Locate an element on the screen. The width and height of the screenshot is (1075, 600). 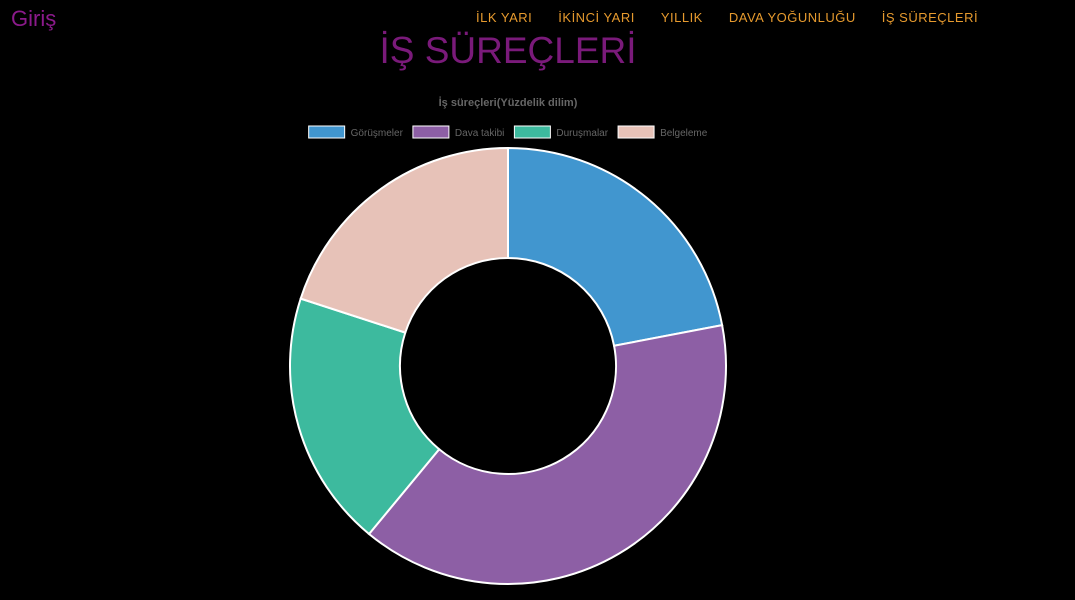
legend-label: Duruşmalar is located at coordinates (582, 133).